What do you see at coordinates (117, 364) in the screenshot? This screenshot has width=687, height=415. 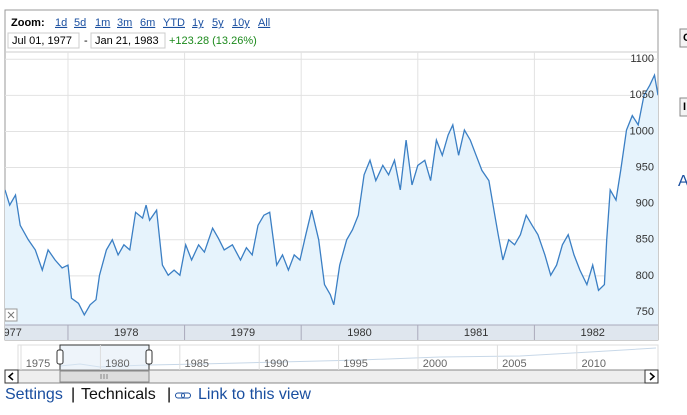 I see `navigator-label: 1980` at bounding box center [117, 364].